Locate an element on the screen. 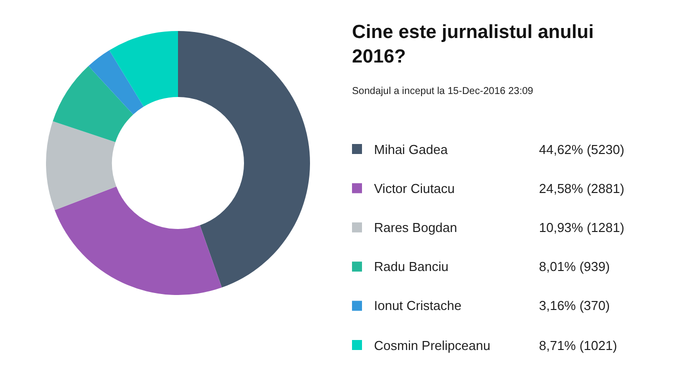 The width and height of the screenshot is (673, 383). legend-label: Rares Bogdan is located at coordinates (416, 227).